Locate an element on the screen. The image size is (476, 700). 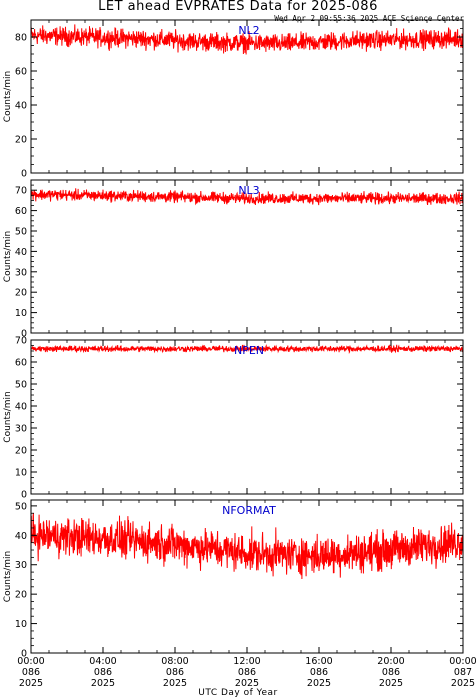
series-line-npen is located at coordinates (247, 349).